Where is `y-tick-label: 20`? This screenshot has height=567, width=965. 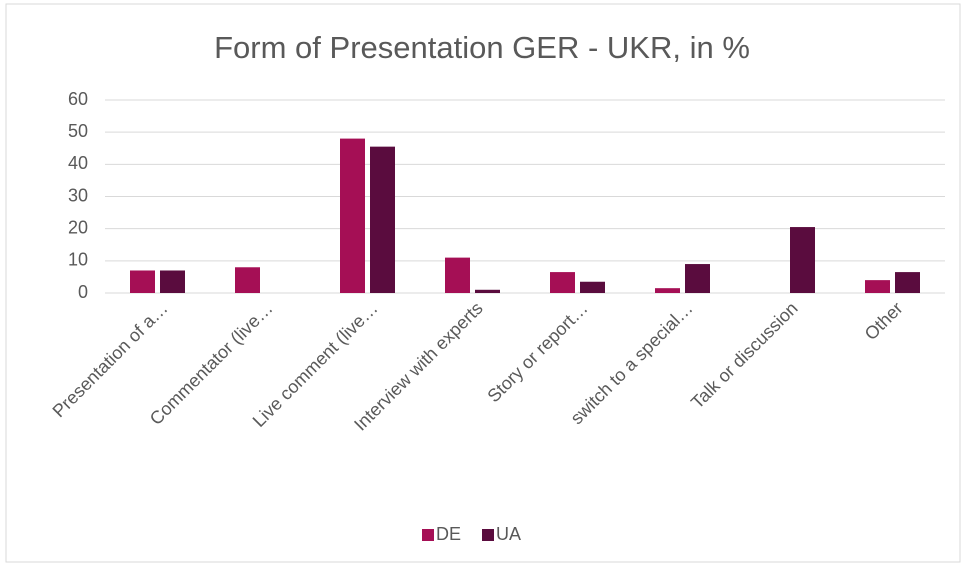 y-tick-label: 20 is located at coordinates (78, 227).